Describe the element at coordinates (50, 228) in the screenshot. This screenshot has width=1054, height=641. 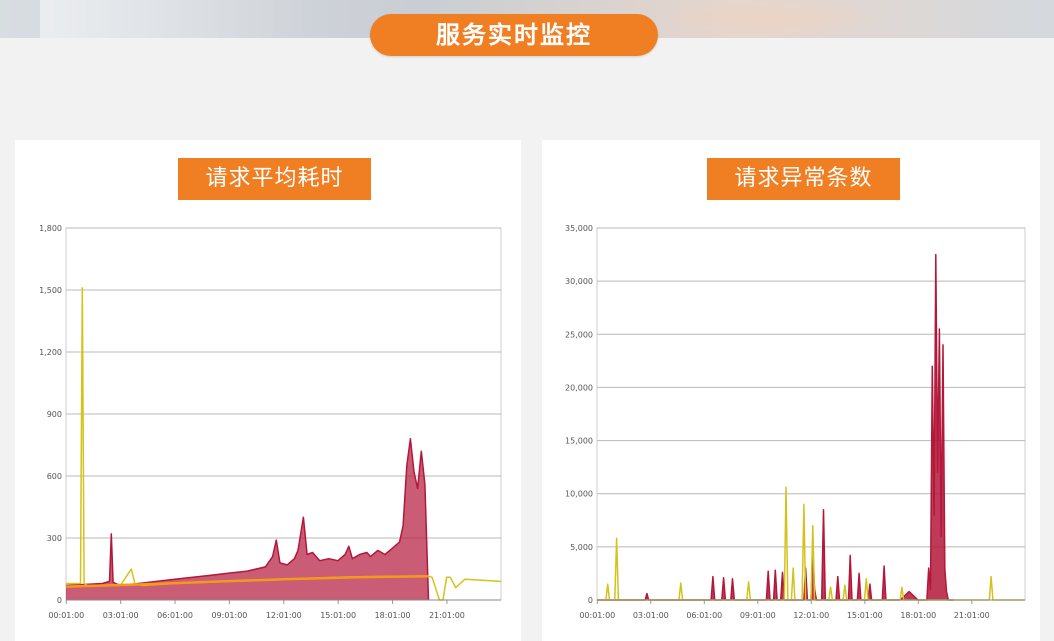
I see `y-tick-label: 1,800` at that location.